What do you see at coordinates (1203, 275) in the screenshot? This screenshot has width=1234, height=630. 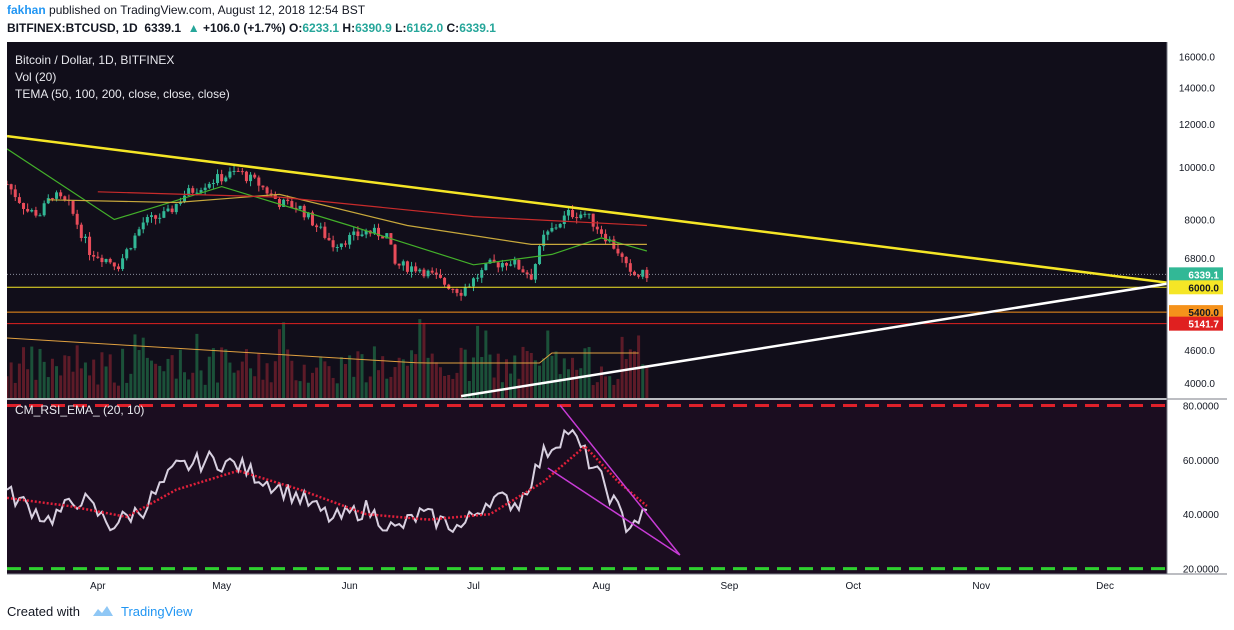 I see `price-axis-badge-label: 6339.1` at bounding box center [1203, 275].